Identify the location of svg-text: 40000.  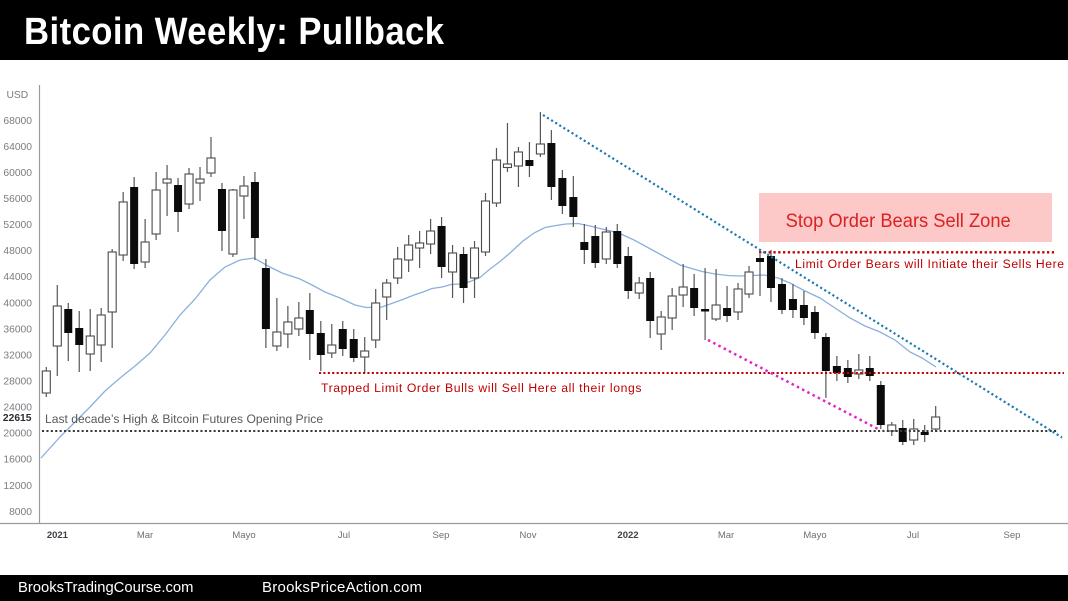
(17, 303).